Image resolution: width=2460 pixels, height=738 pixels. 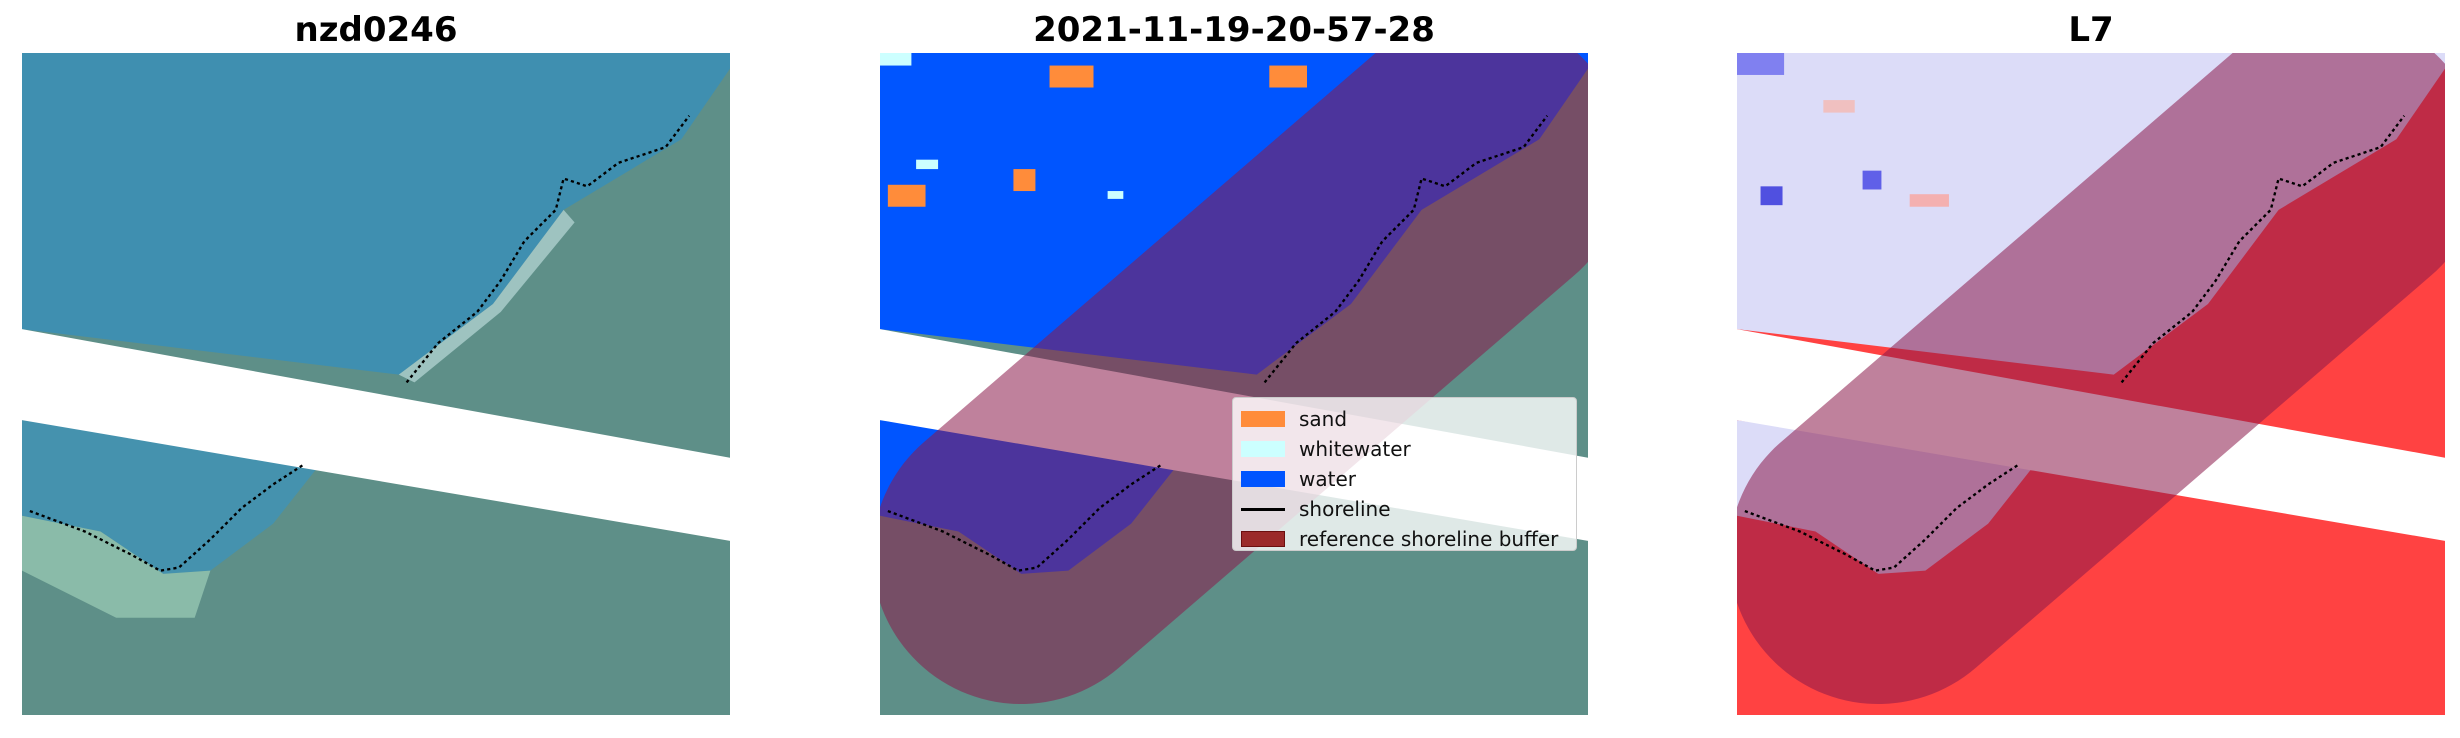 What do you see at coordinates (376, 435) in the screenshot?
I see `no-data-band` at bounding box center [376, 435].